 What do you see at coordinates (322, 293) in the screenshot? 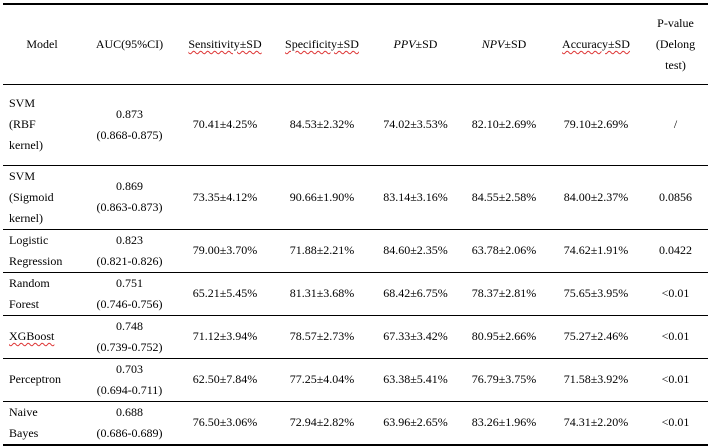
I see `specificity-cell: 81.31±3.68%` at bounding box center [322, 293].